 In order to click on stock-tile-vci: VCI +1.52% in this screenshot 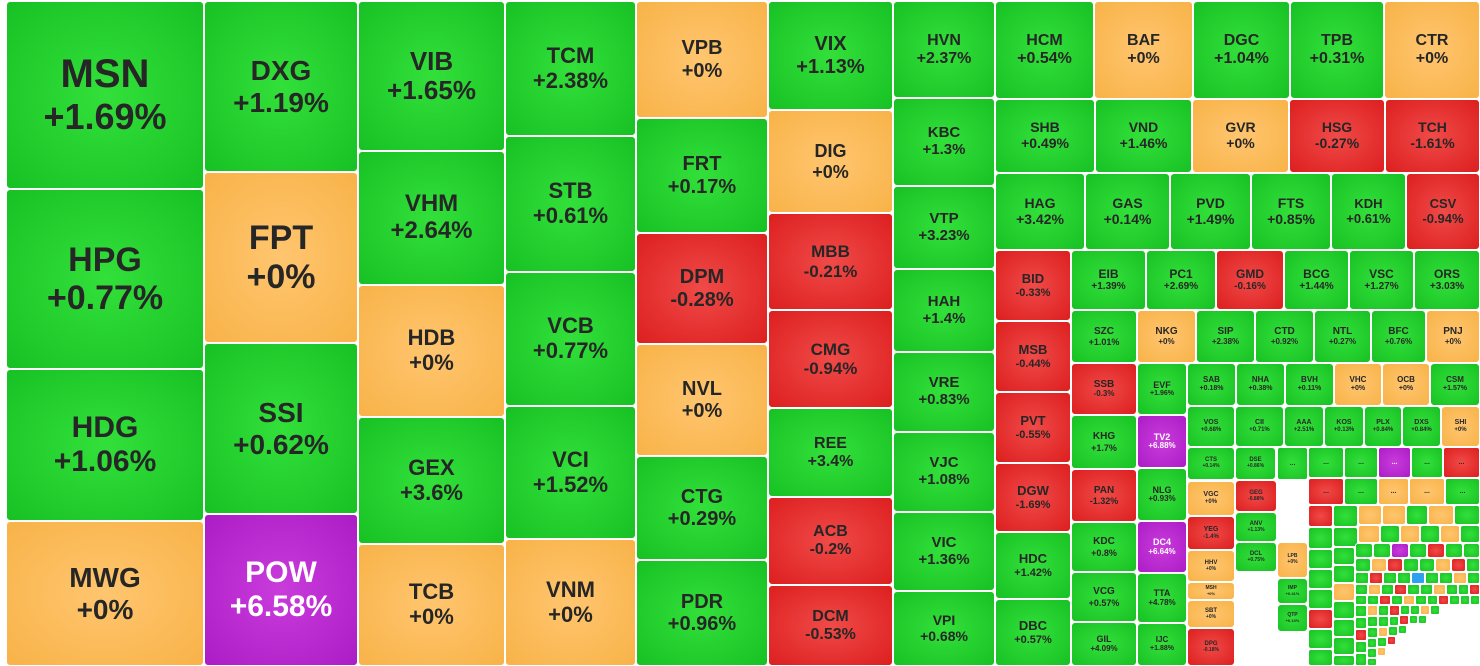, I will do `click(570, 472)`.